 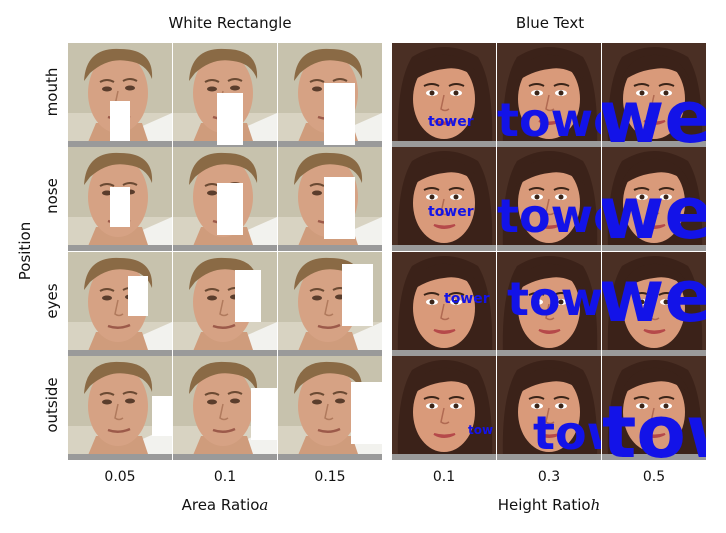 What do you see at coordinates (444, 408) in the screenshot?
I see `text-face-outside-1: tow` at bounding box center [444, 408].